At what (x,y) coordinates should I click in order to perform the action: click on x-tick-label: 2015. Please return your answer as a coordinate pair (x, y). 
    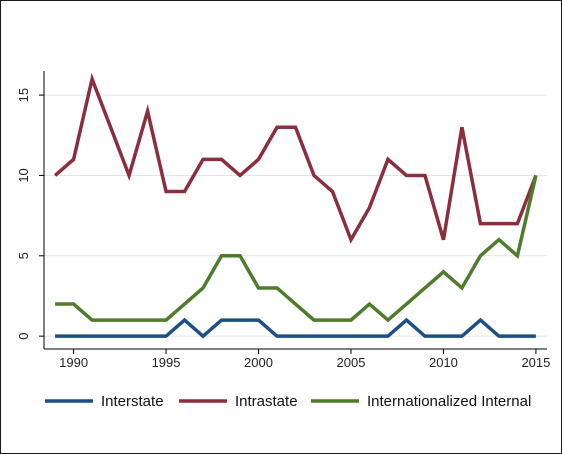
    Looking at the image, I should click on (535, 362).